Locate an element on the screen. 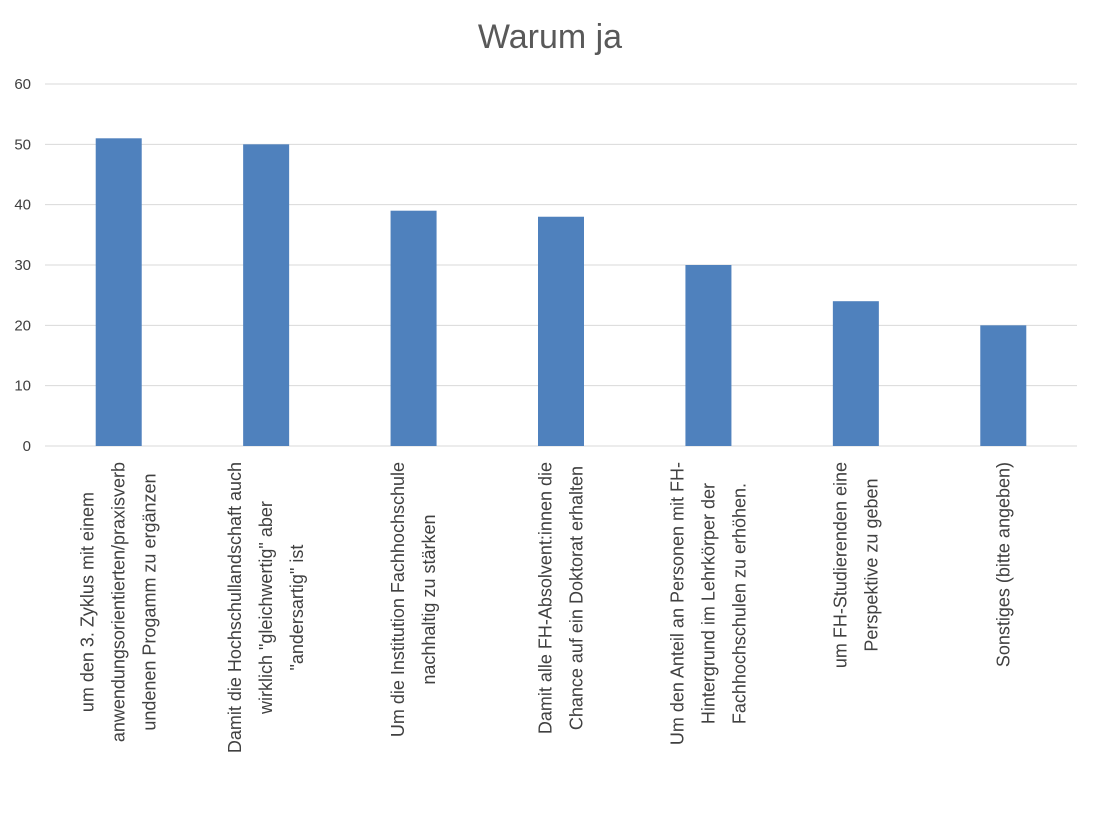  x-category-label-line: um den 3. Zyklus mit einem is located at coordinates (88, 602).